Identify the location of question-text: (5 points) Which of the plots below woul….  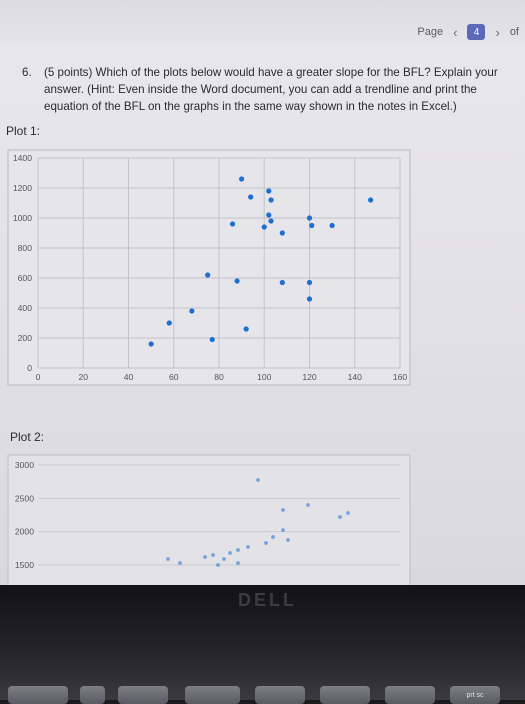
(271, 89).